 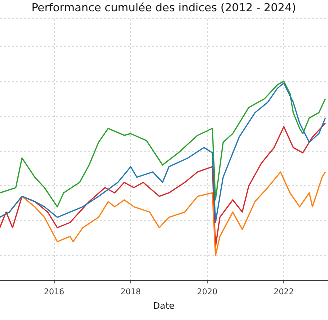 What do you see at coordinates (131, 291) in the screenshot?
I see `x-tick-label: 2018` at bounding box center [131, 291].